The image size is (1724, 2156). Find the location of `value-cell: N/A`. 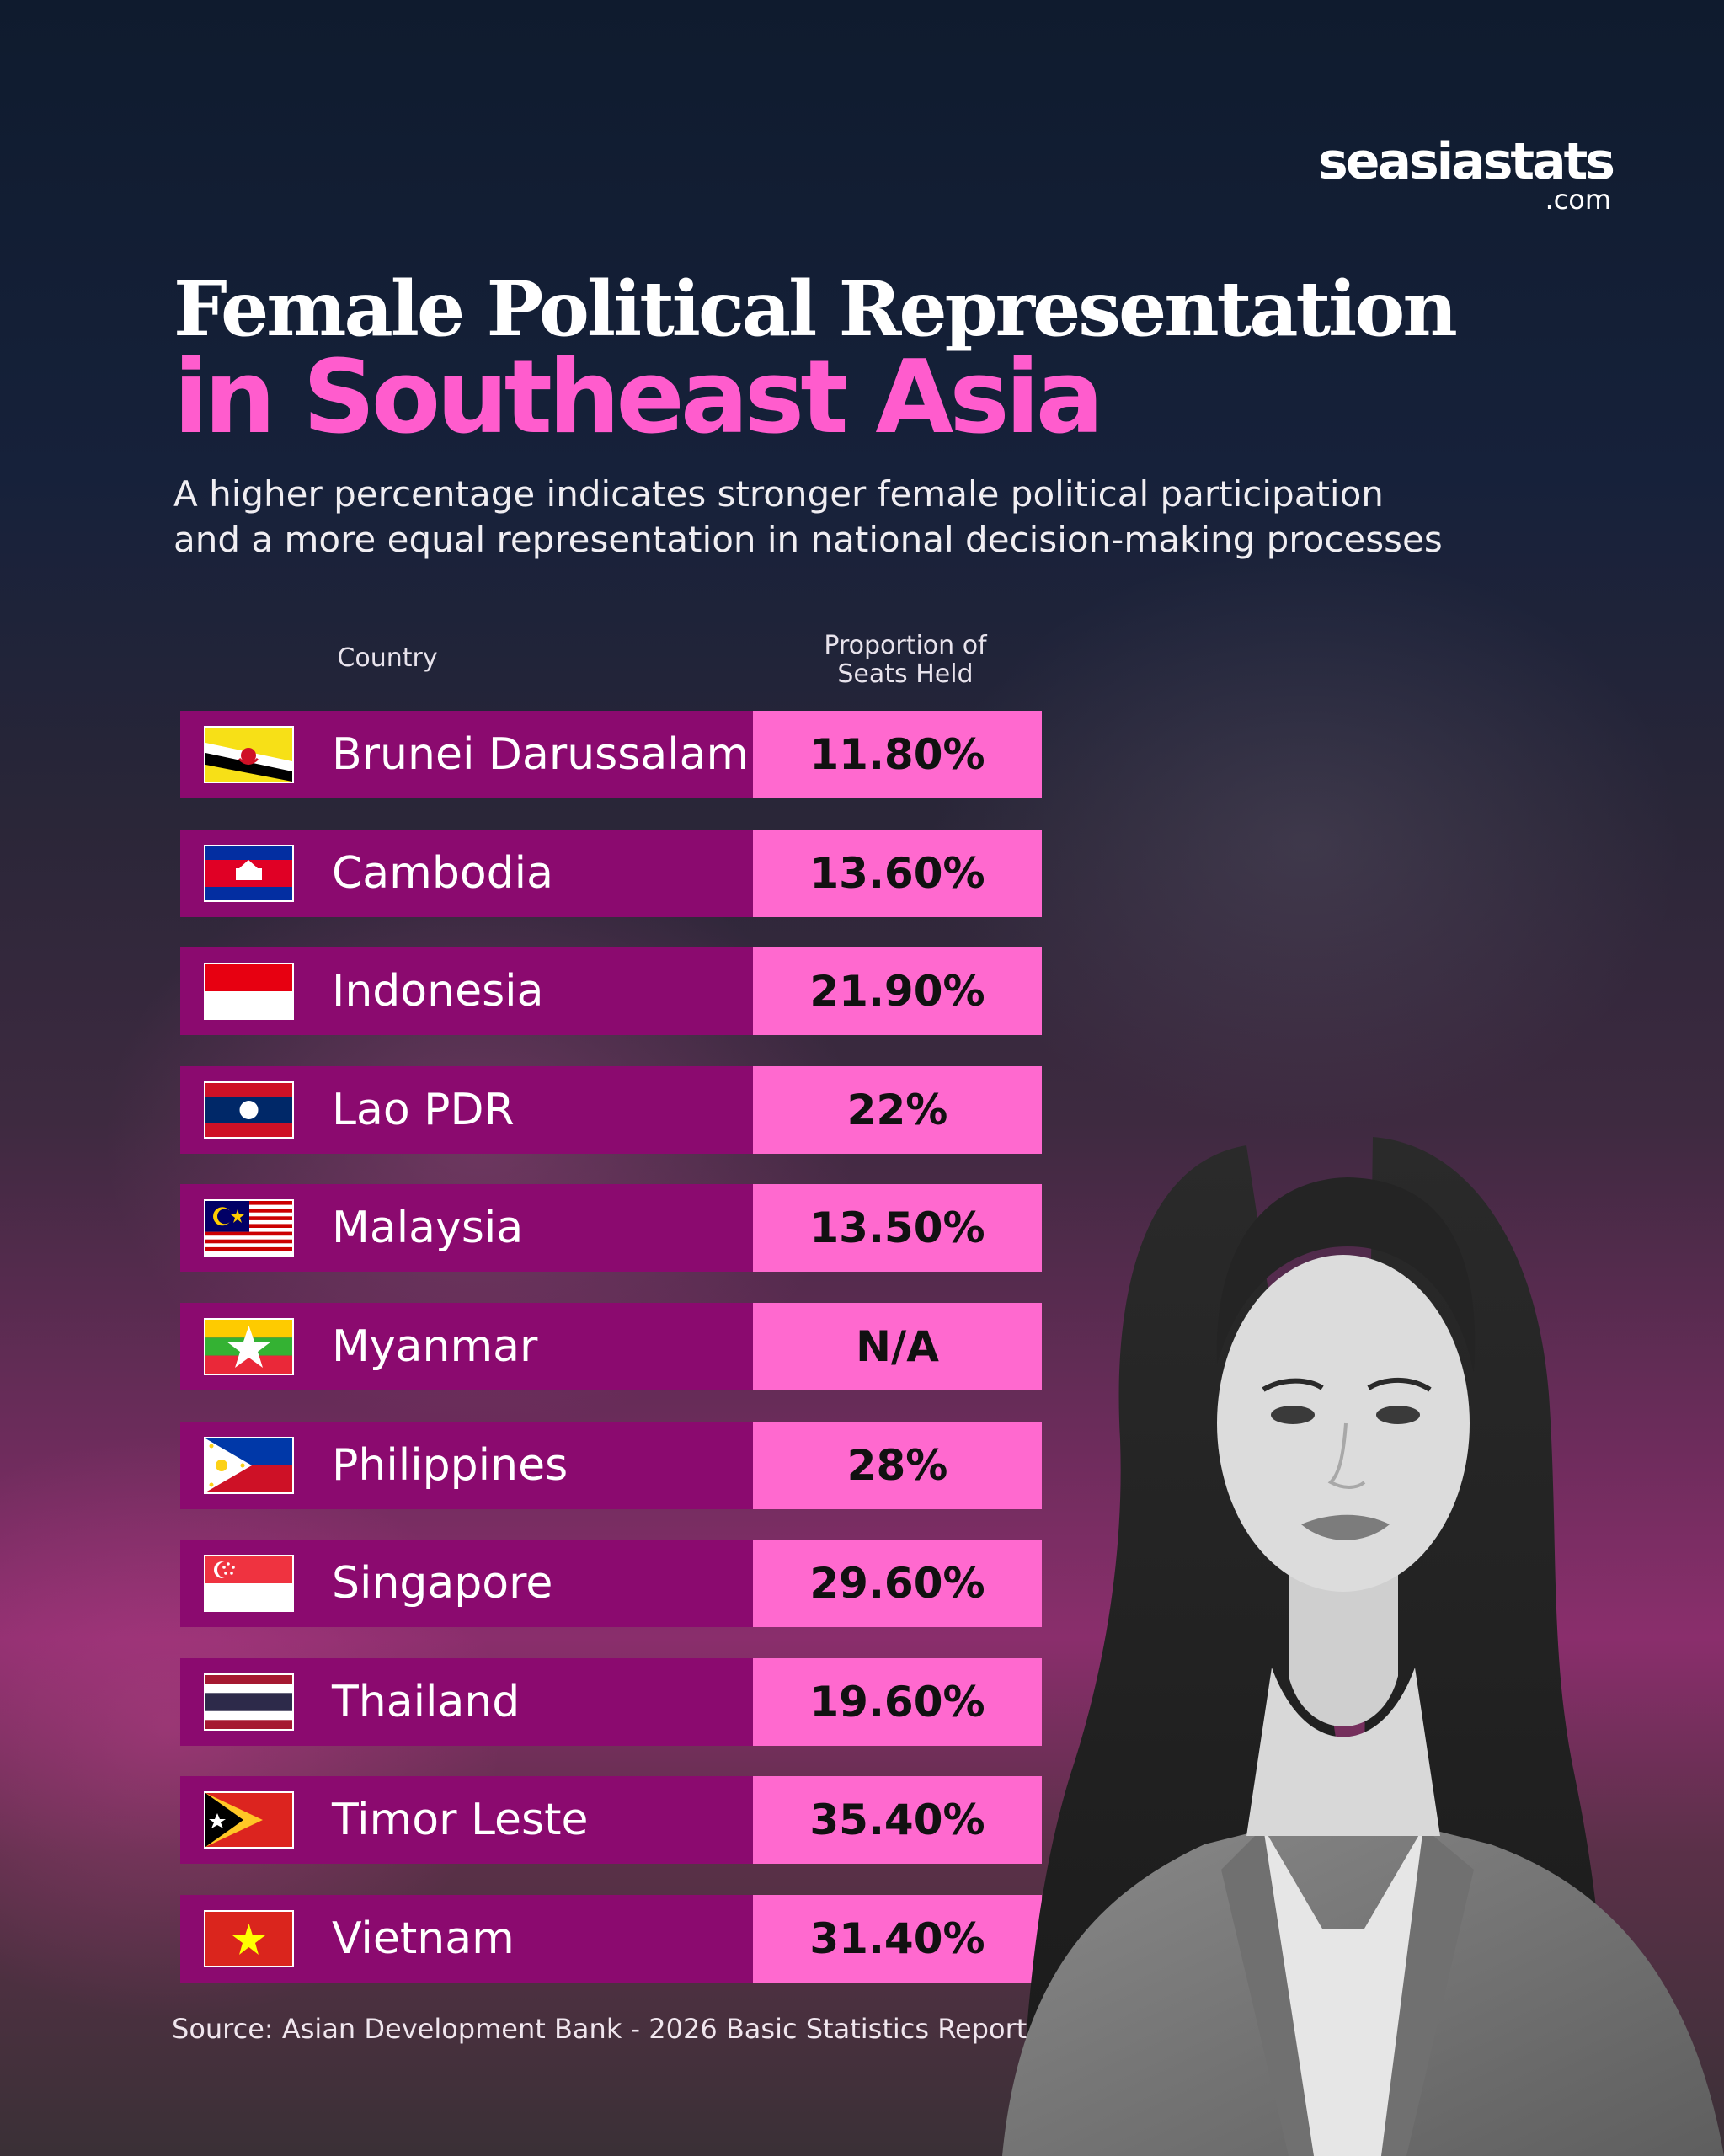

value-cell: N/A is located at coordinates (897, 1346).